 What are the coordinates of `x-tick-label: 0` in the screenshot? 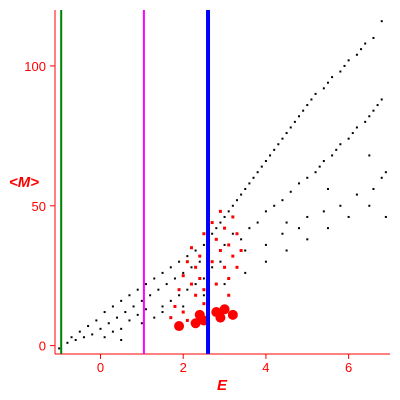 It's located at (100, 367).